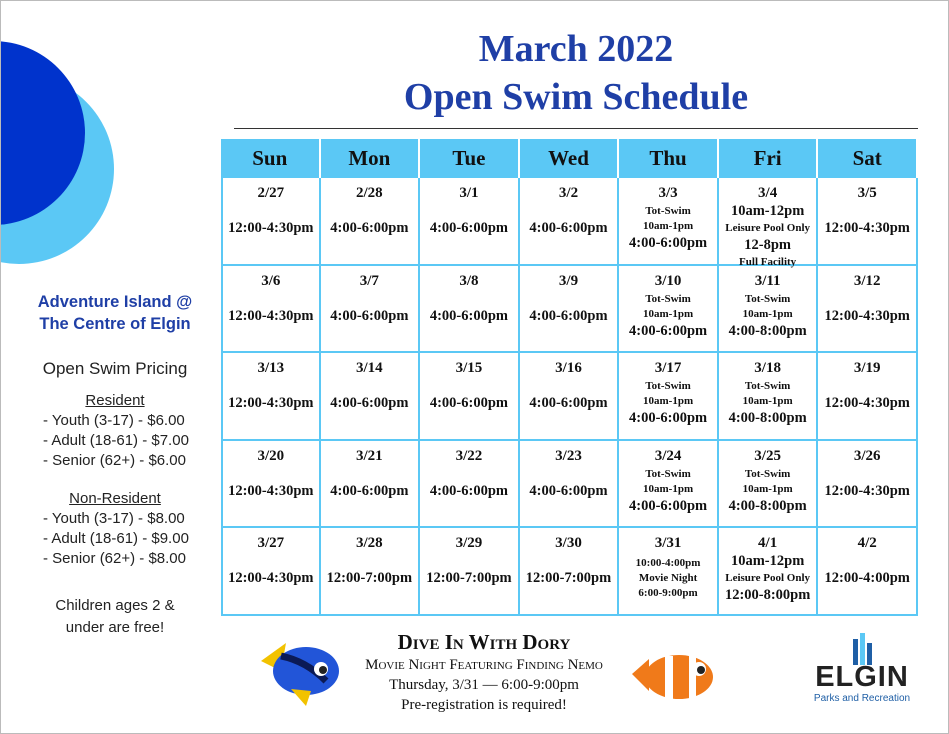 This screenshot has height=734, width=949. I want to click on price-item: - Adult (18-61) - $9.00, so click(116, 538).